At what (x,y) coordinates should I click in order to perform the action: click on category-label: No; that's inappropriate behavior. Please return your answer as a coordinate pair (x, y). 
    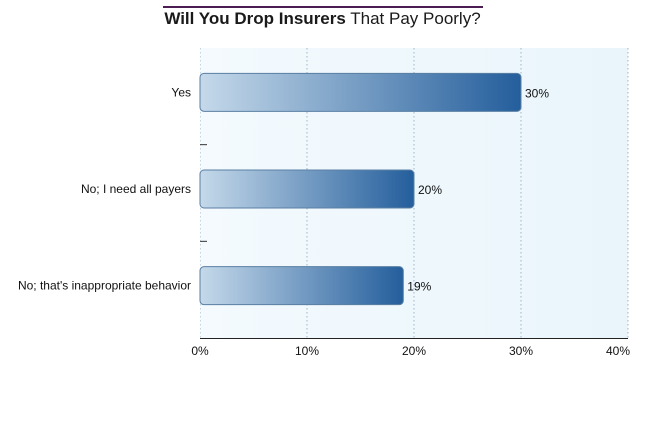
    Looking at the image, I should click on (104, 286).